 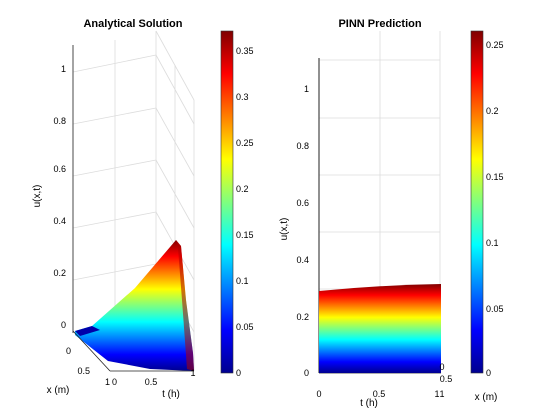 What do you see at coordinates (369, 403) in the screenshot?
I see `right-t-label: t (h)` at bounding box center [369, 403].